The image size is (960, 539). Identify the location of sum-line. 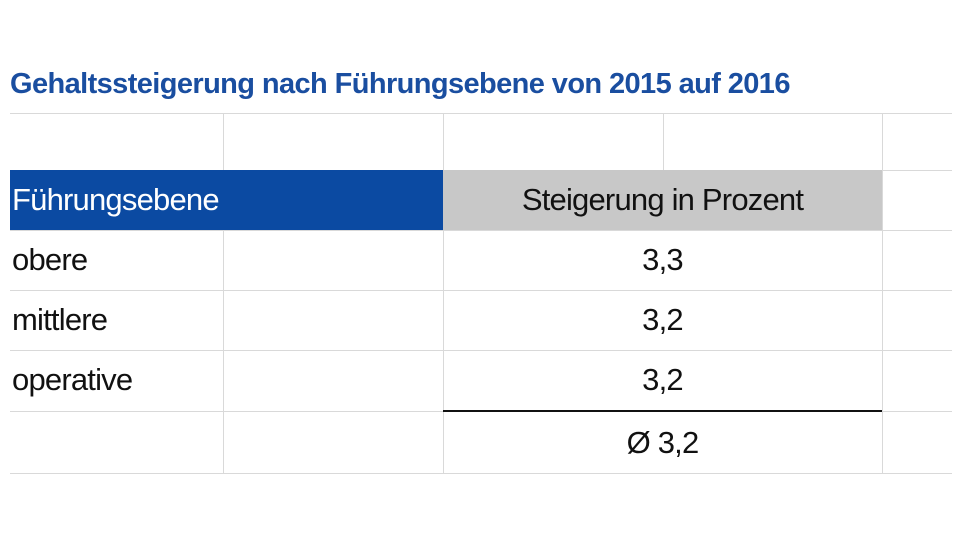
(662, 411).